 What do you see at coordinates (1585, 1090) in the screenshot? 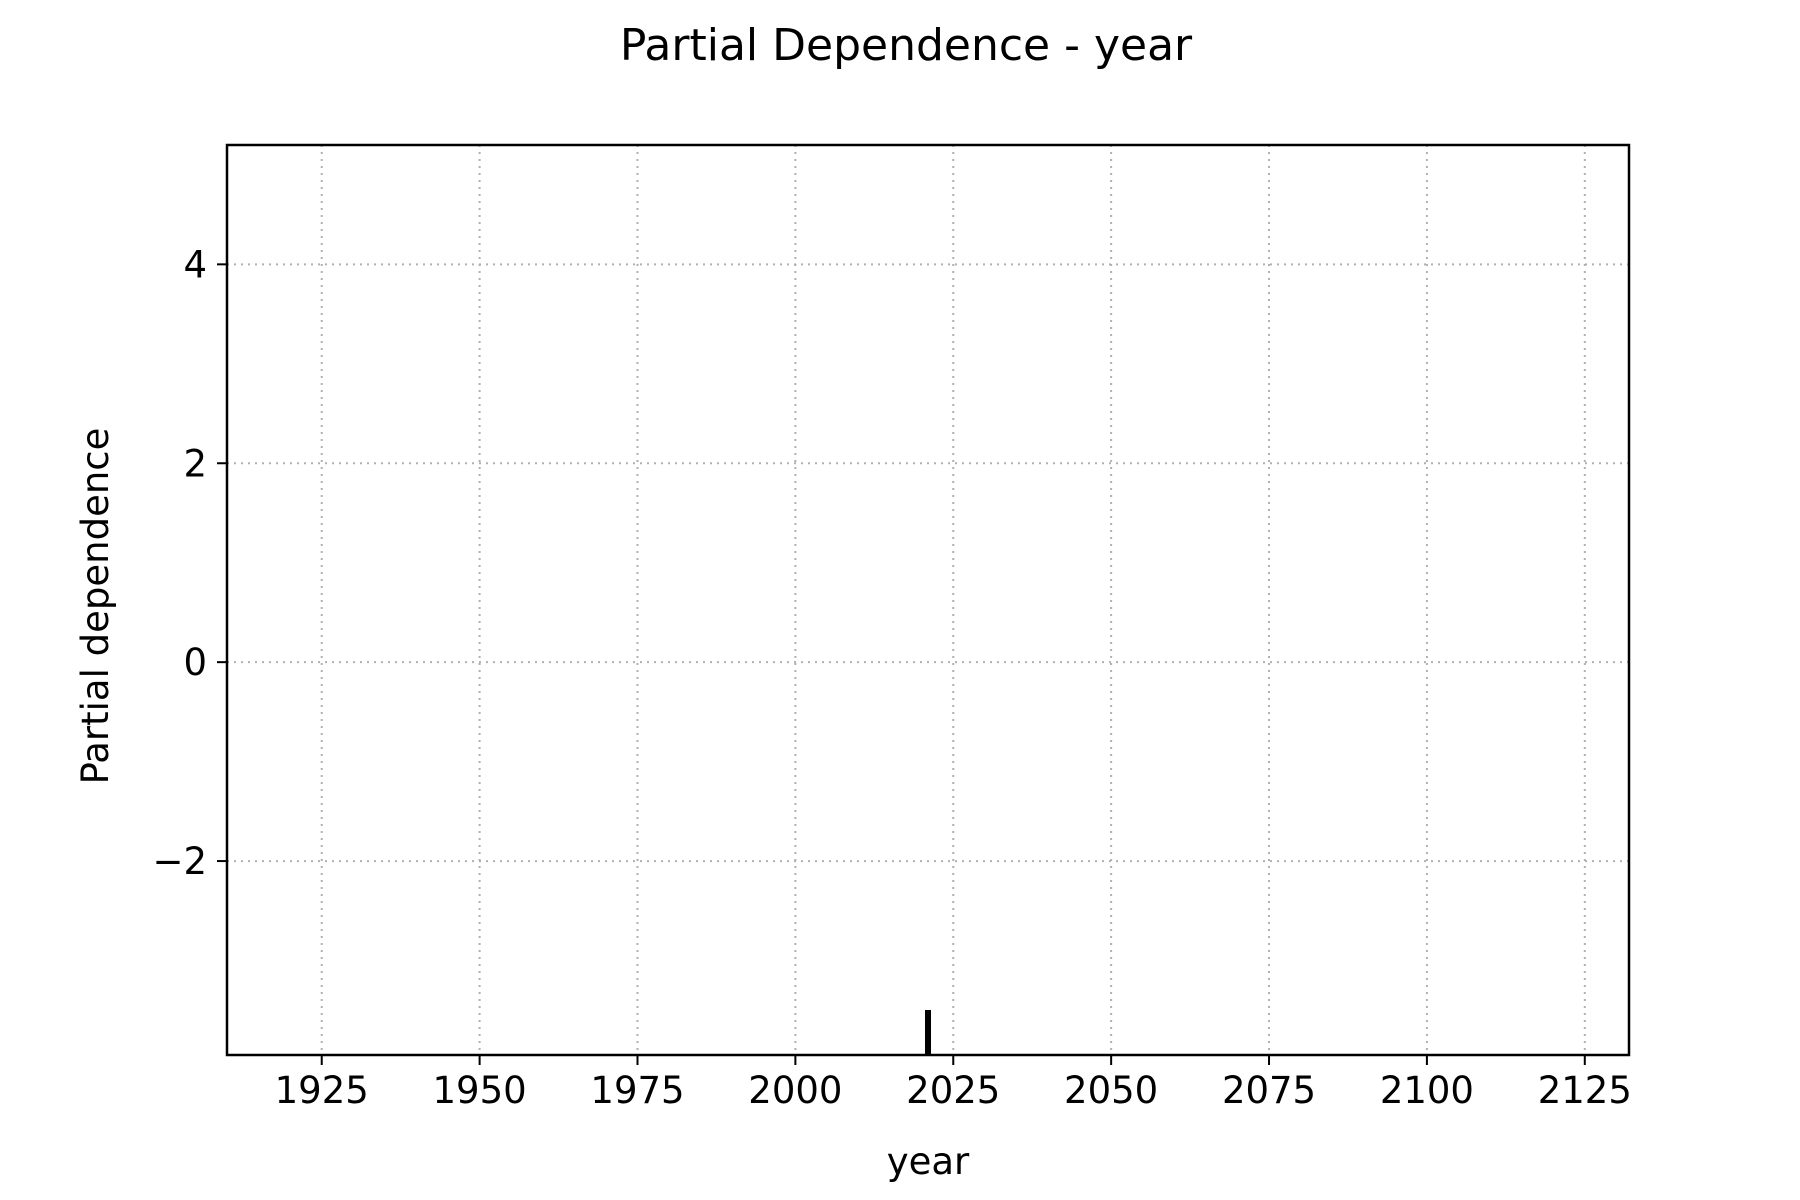
I see `x-tick-label: 2125` at bounding box center [1585, 1090].